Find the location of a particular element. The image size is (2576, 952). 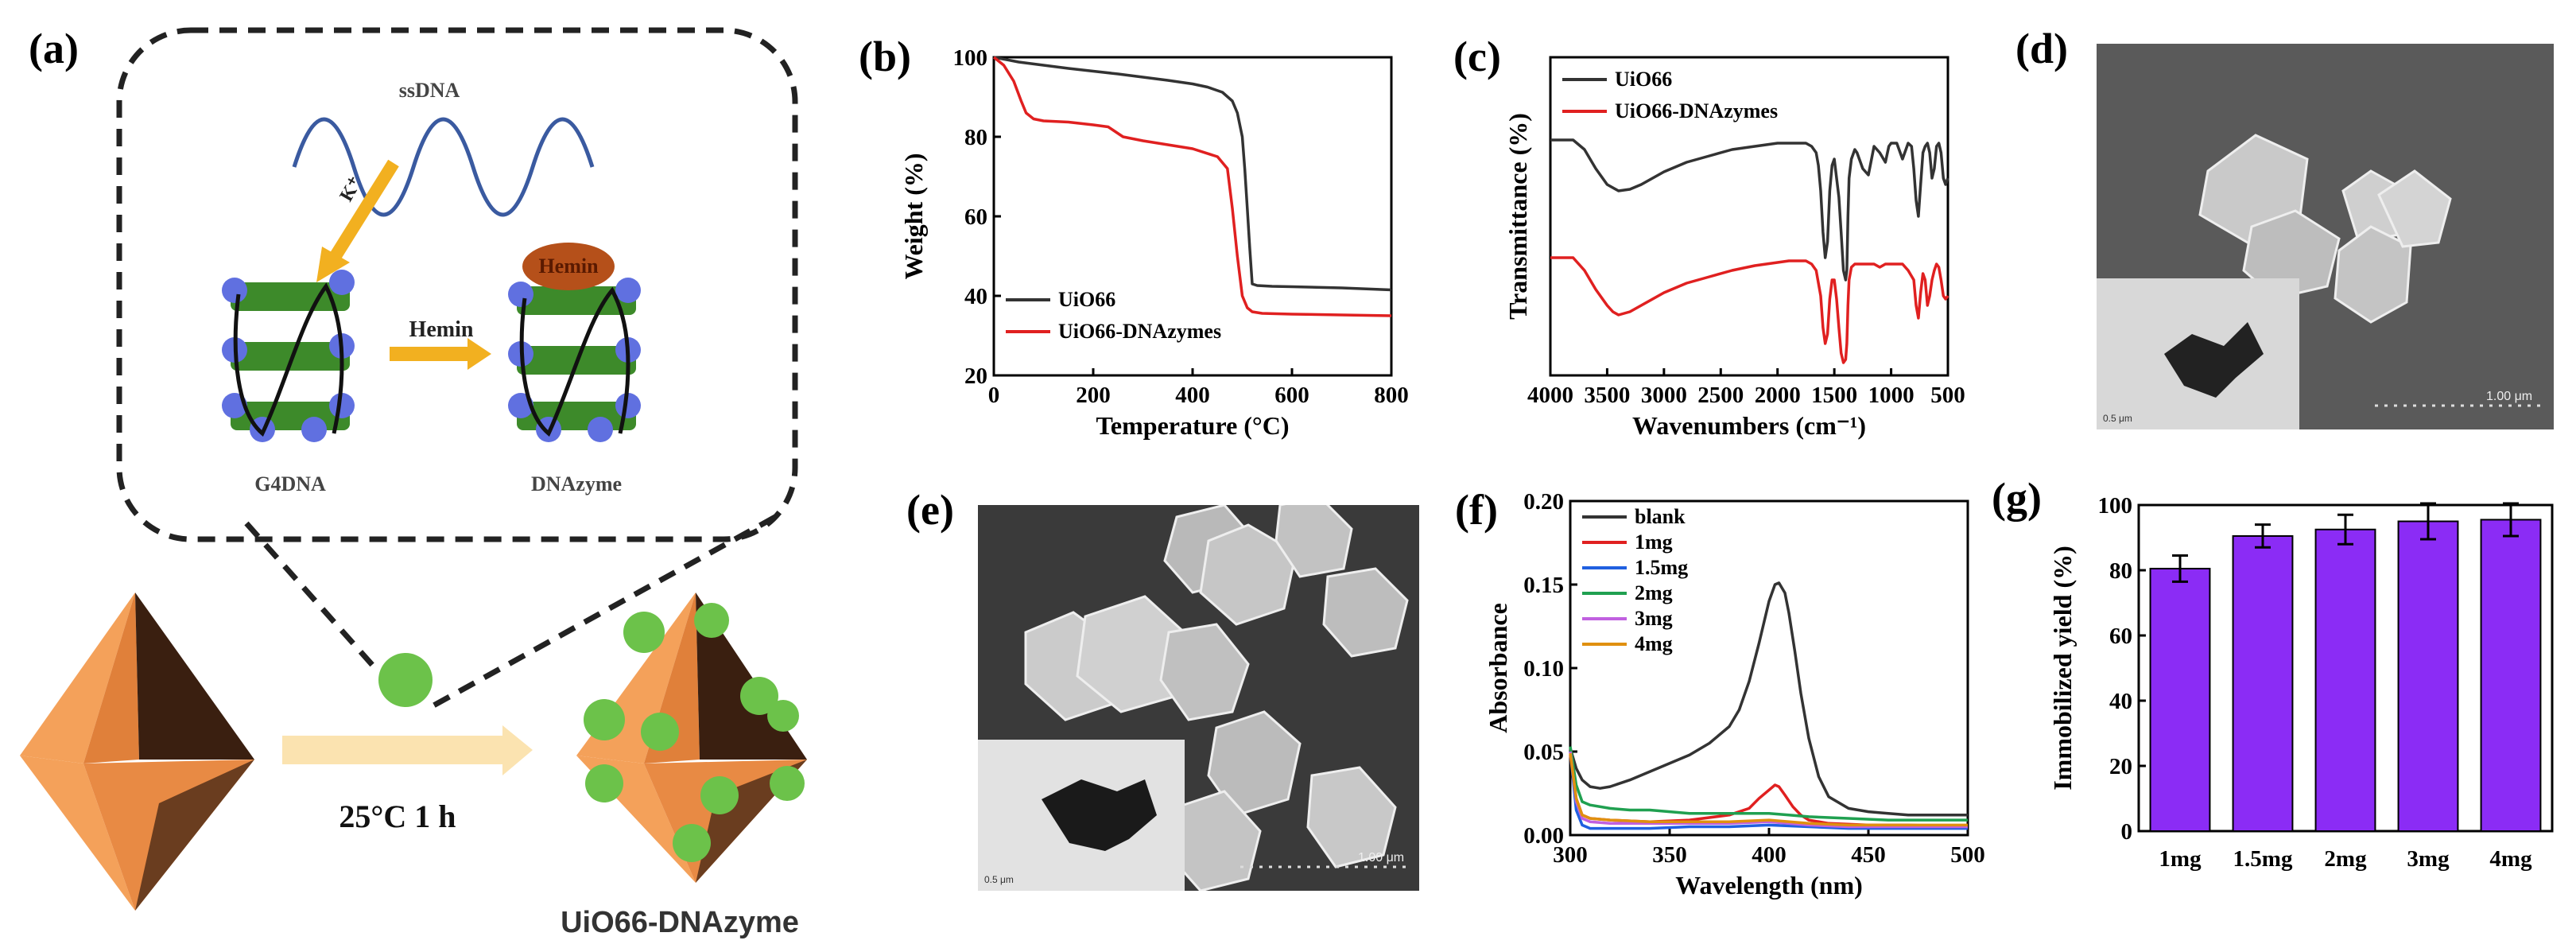

sem-image-uio66: 0.5 μm 1.00 μm is located at coordinates (2326, 236).